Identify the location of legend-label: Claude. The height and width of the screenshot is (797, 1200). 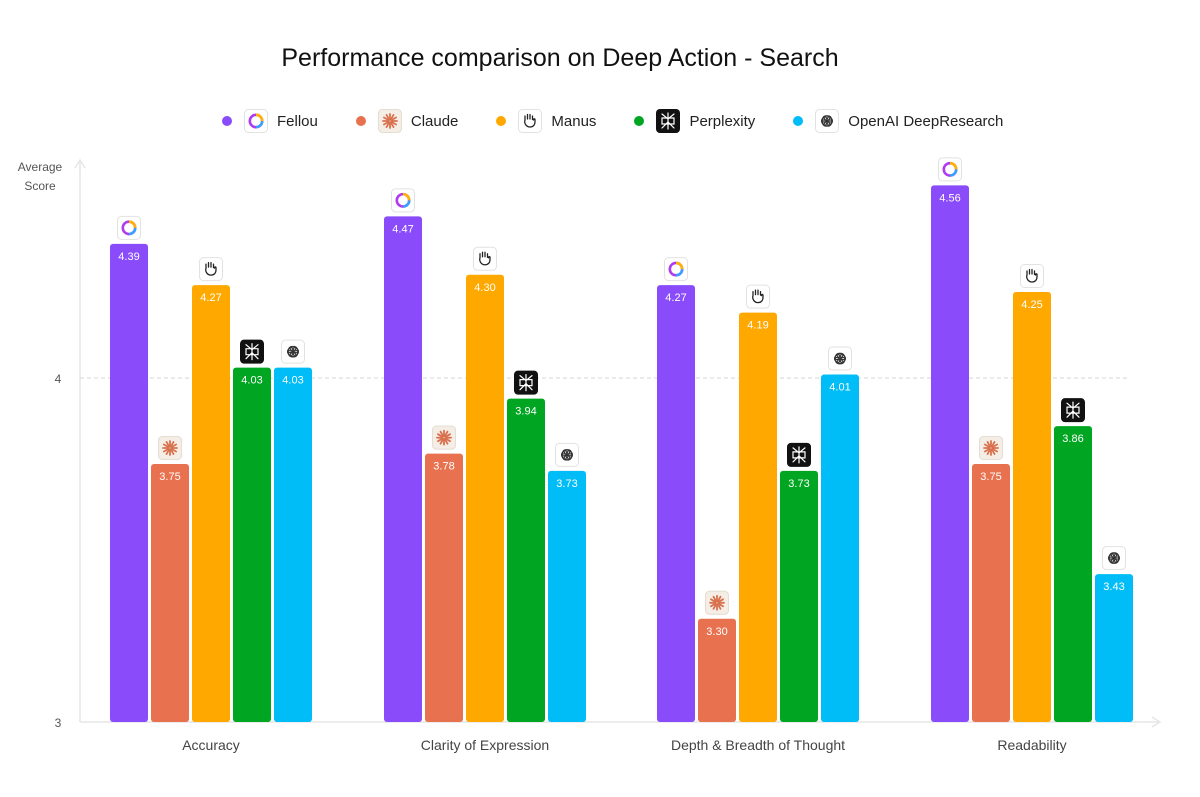
(434, 121).